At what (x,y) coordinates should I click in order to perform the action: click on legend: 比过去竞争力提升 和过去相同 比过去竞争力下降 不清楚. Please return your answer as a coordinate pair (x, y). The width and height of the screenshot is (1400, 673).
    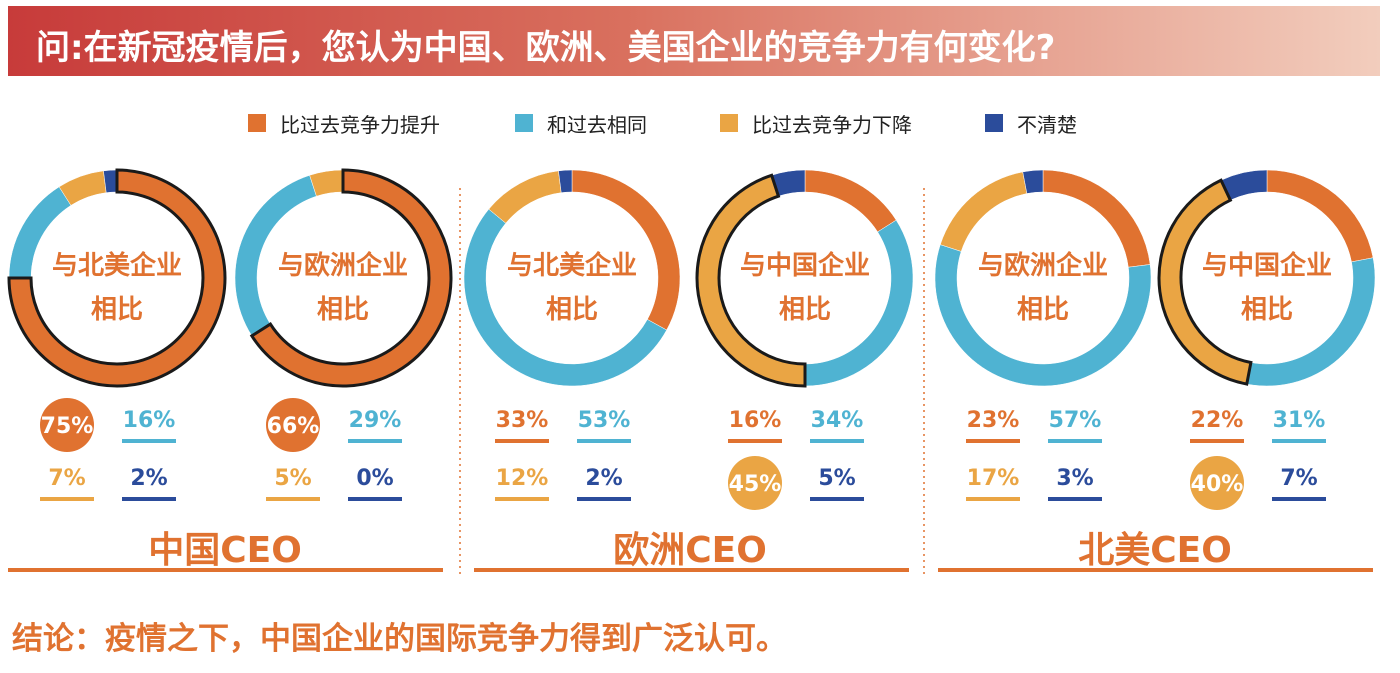
    Looking at the image, I should click on (700, 123).